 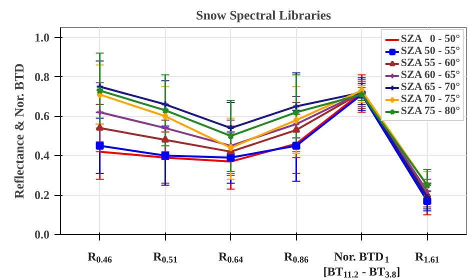 I want to click on y-tick-label: 1.0, so click(x=42, y=37).